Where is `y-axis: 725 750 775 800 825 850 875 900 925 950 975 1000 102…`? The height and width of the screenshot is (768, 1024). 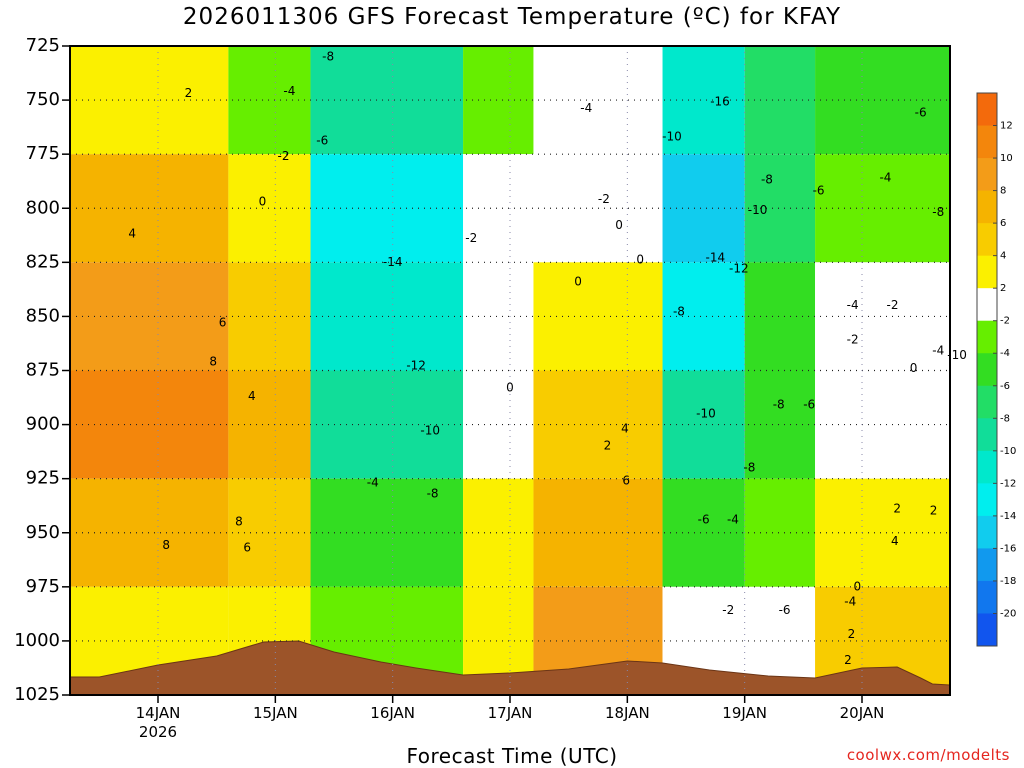
y-axis: 725 750 775 800 825 850 875 900 925 950 975 1000 102… is located at coordinates (42, 370).